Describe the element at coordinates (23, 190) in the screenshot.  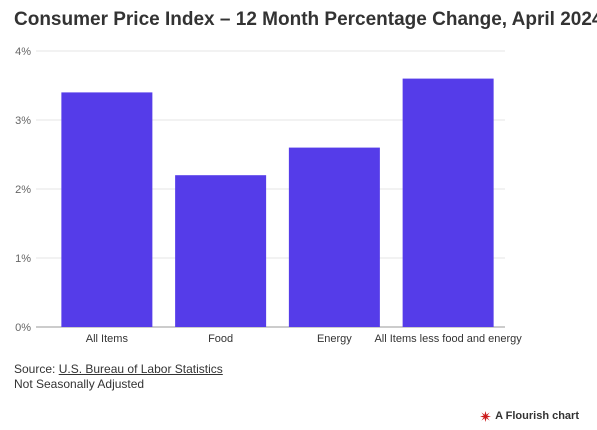
I see `y-tick-label: 2%` at that location.